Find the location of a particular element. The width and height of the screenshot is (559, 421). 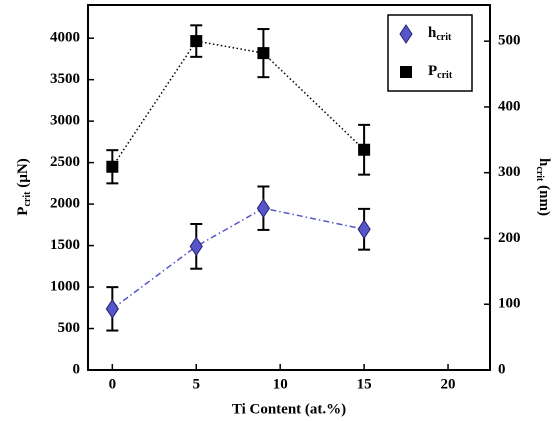

x-tick-label: 20 is located at coordinates (448, 384).